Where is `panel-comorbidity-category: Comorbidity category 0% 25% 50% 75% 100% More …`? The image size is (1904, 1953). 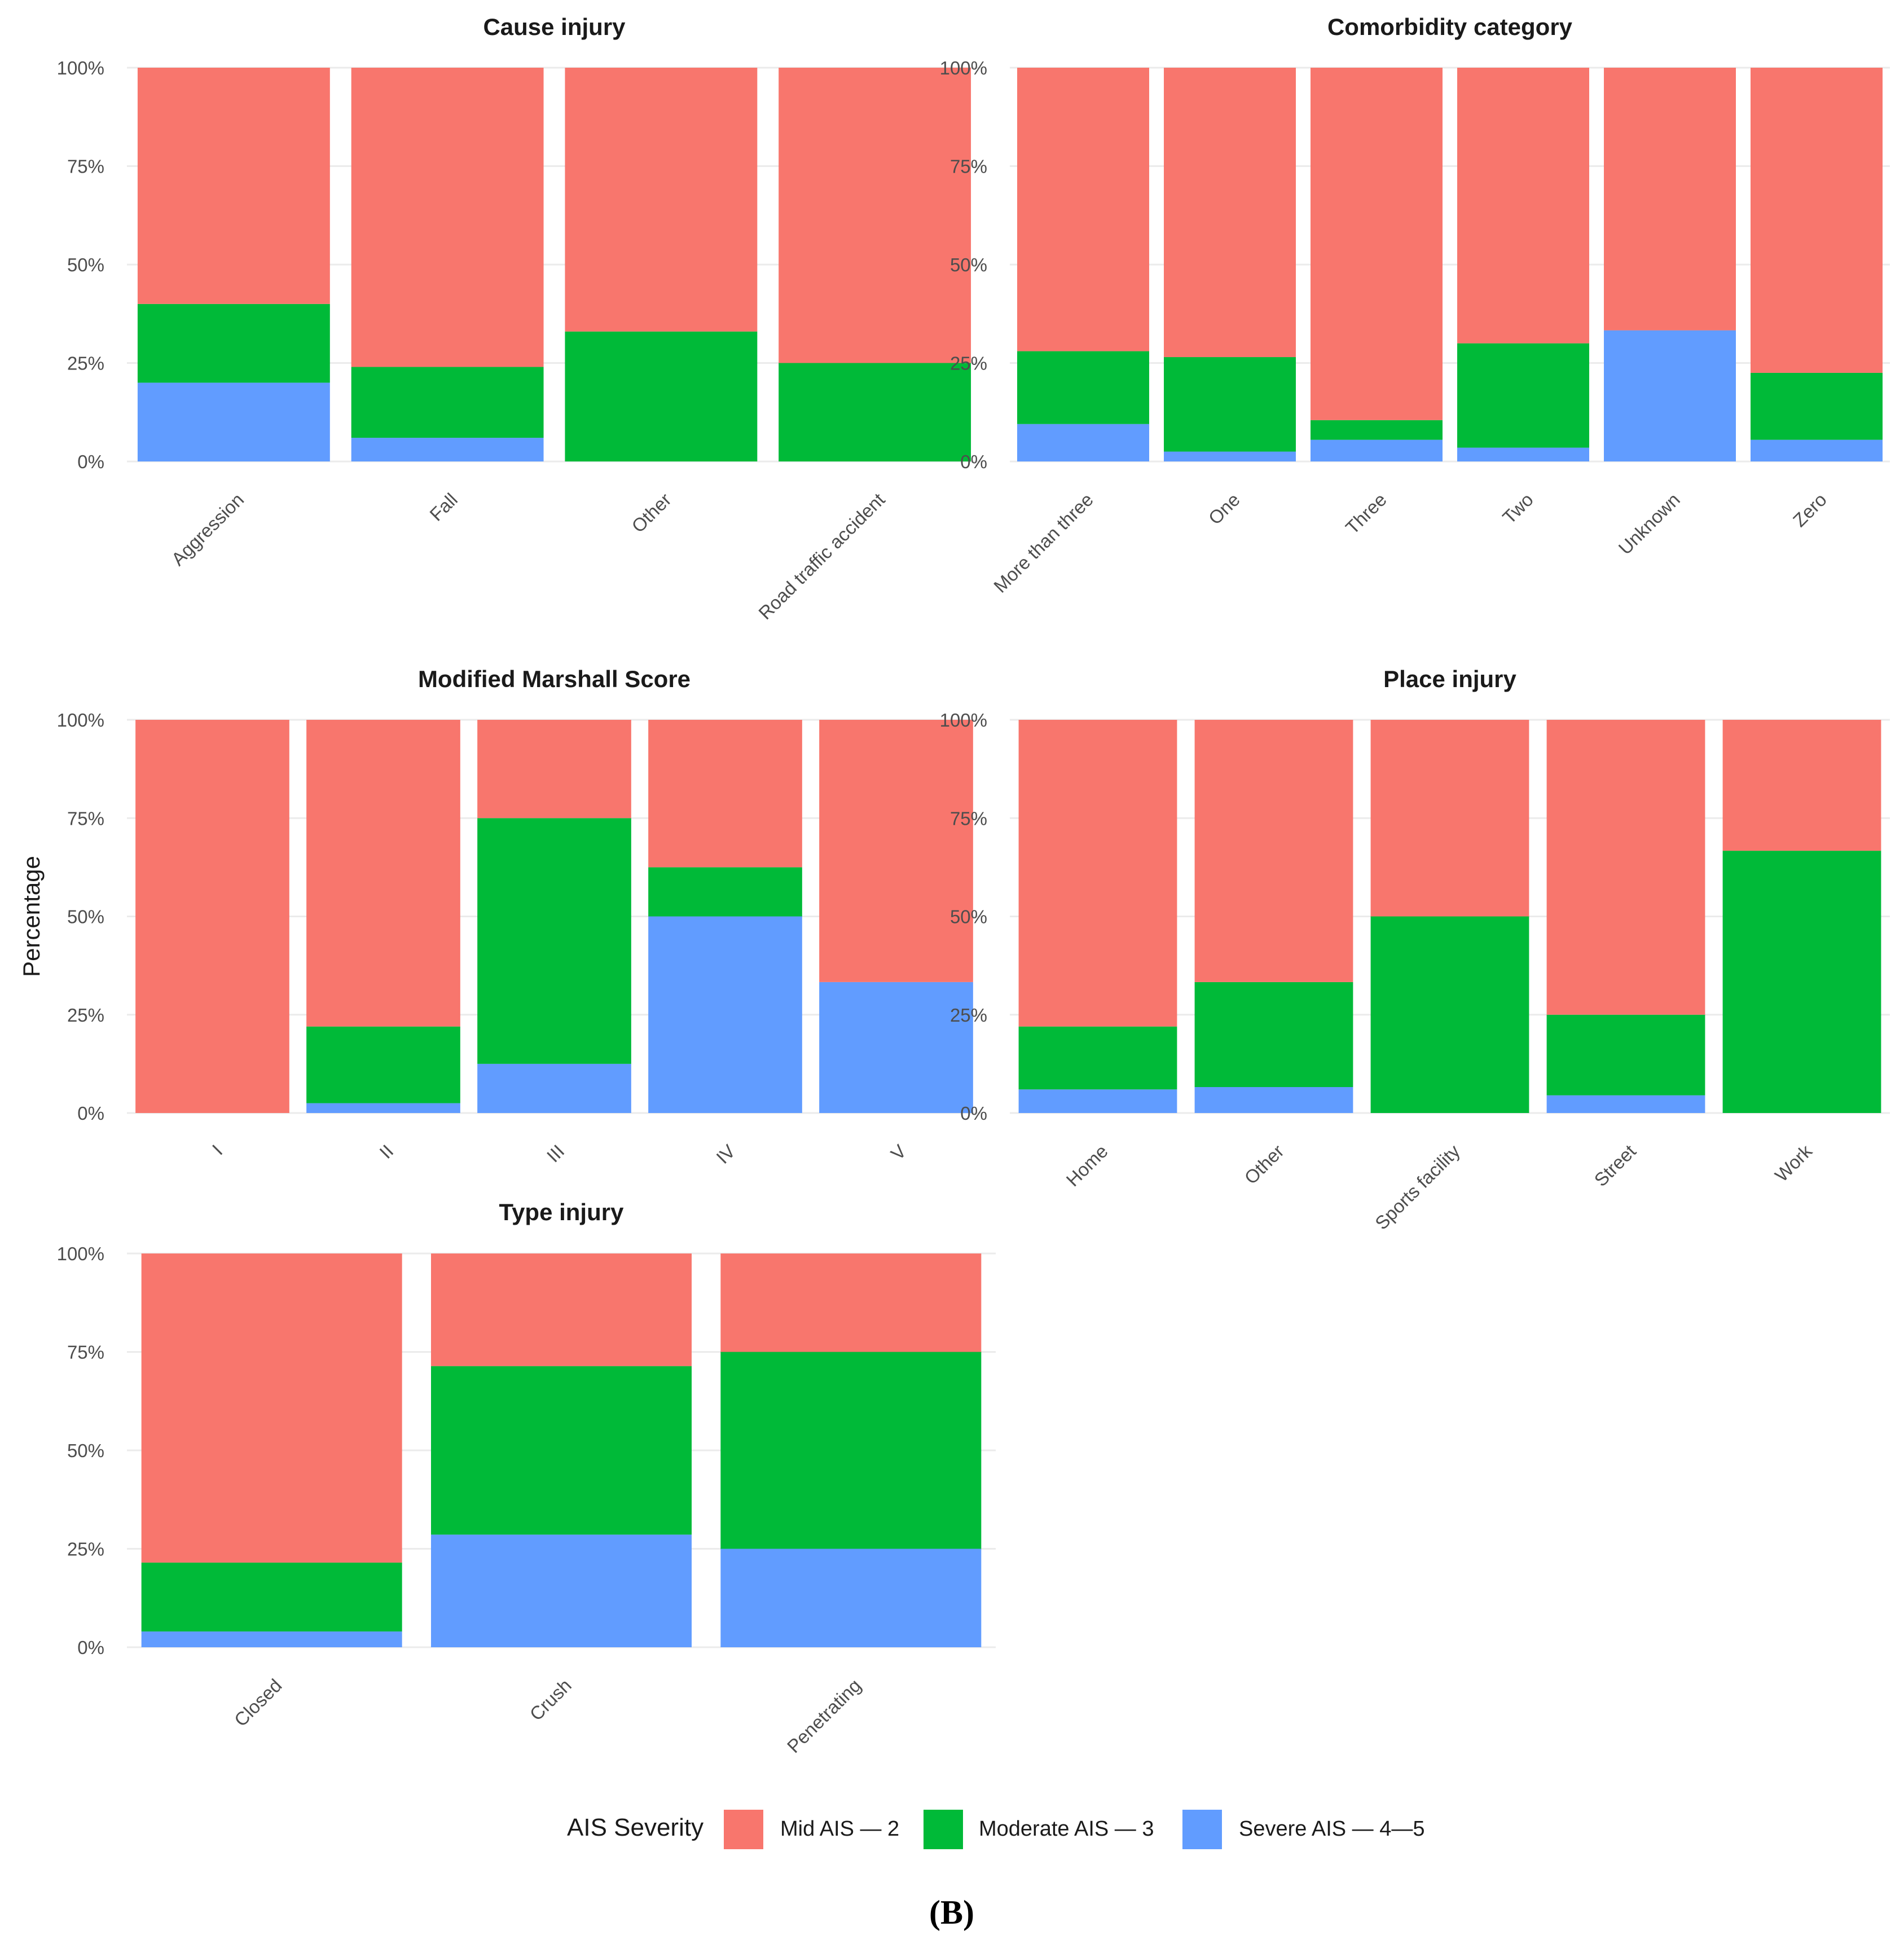
panel-comorbidity-category: Comorbidity category 0% 25% 50% 75% 100% More … is located at coordinates (1415, 305).